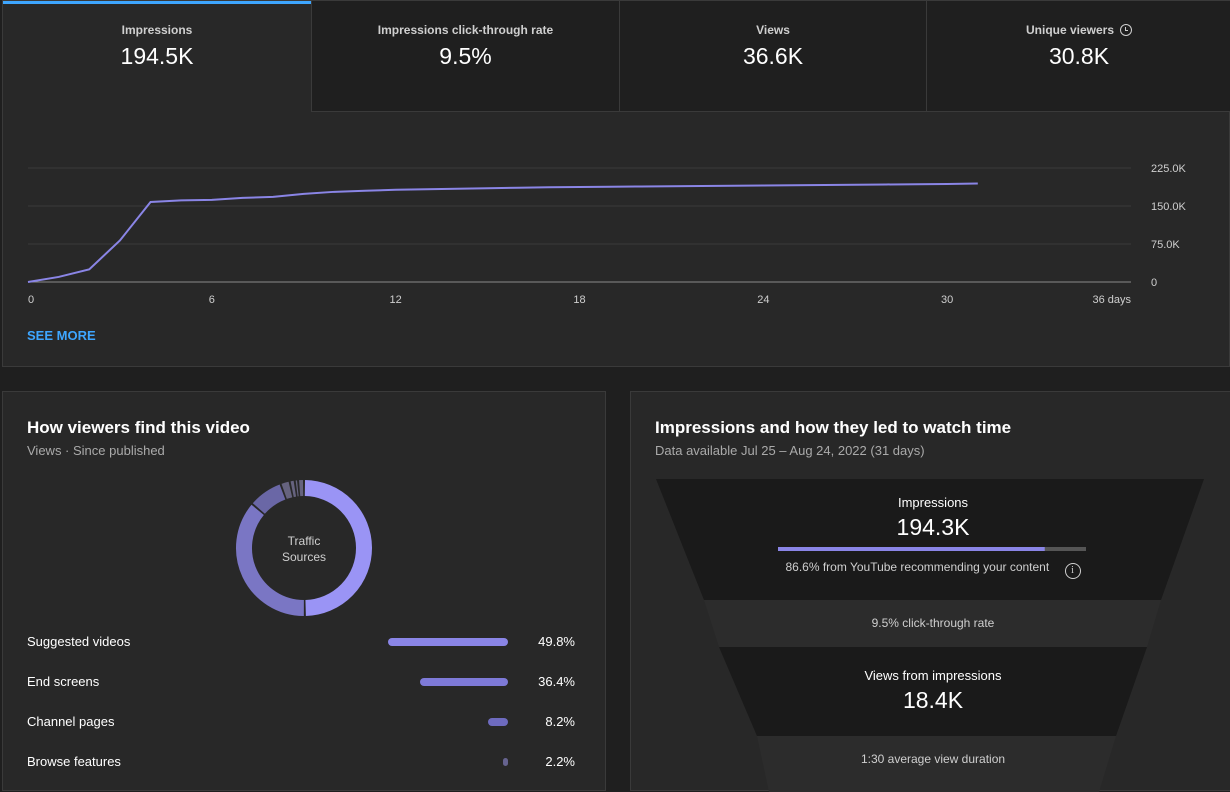  I want to click on traffic-source-row: Suggested videos 49.8%, so click(307, 642).